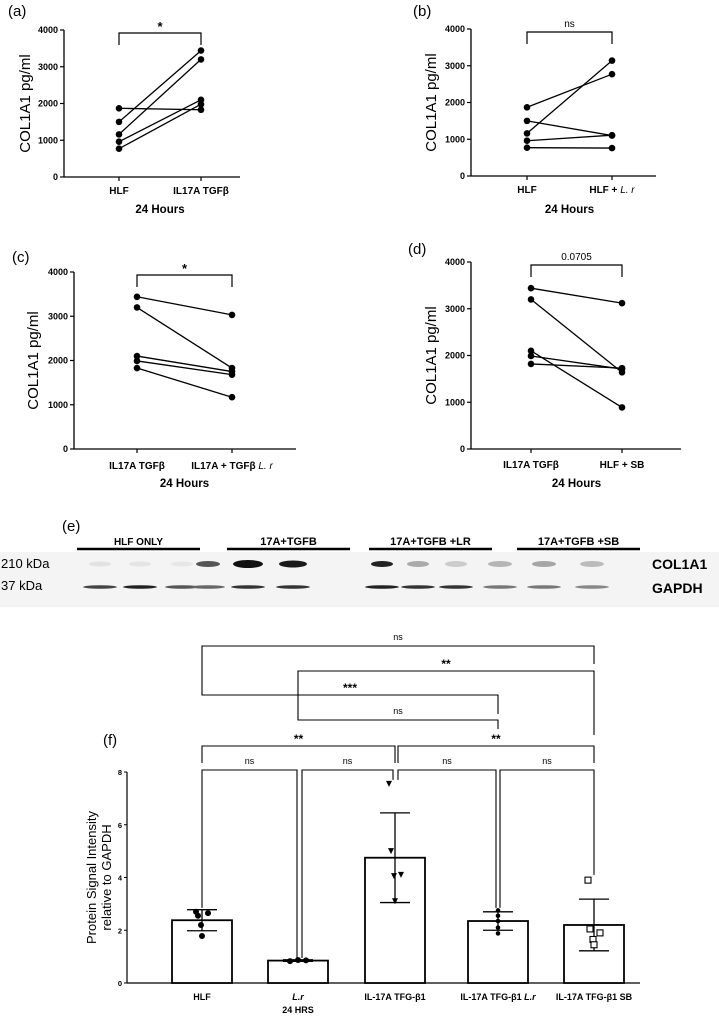  Describe the element at coordinates (526, 190) in the screenshot. I see `x-category-label: HLF` at that location.